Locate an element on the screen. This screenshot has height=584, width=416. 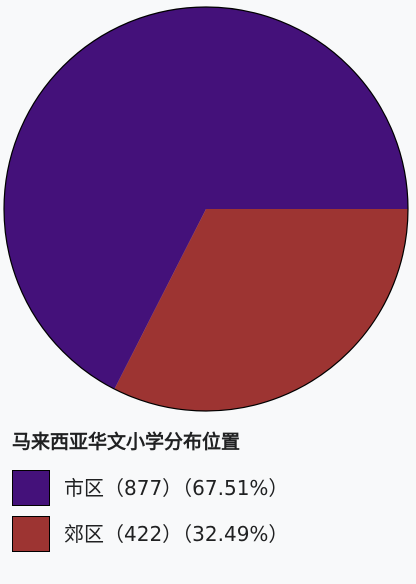
legend-swatch-suburban is located at coordinates (31, 534).